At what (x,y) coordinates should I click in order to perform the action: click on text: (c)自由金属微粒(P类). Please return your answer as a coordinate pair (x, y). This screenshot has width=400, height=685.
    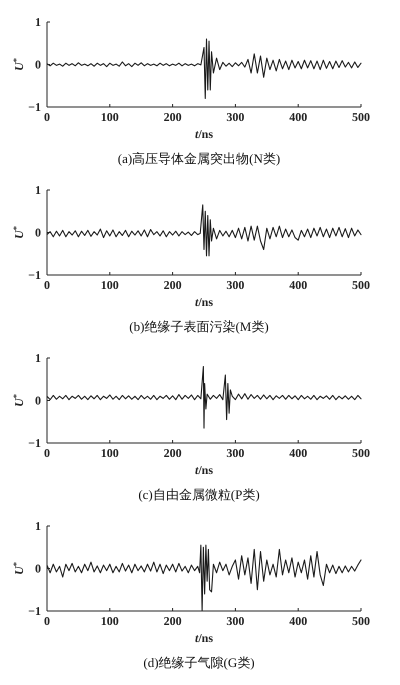
    Looking at the image, I should click on (199, 494).